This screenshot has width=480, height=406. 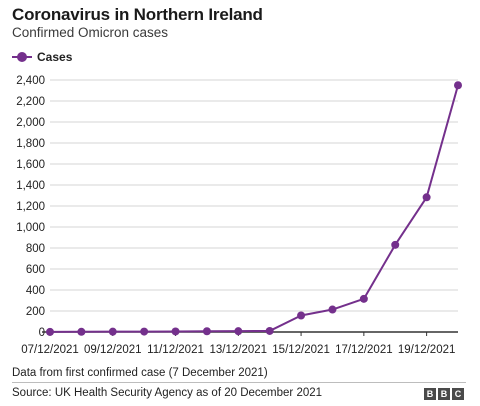 What do you see at coordinates (113, 350) in the screenshot?
I see `x-tick-label: 09/12/2021` at bounding box center [113, 350].